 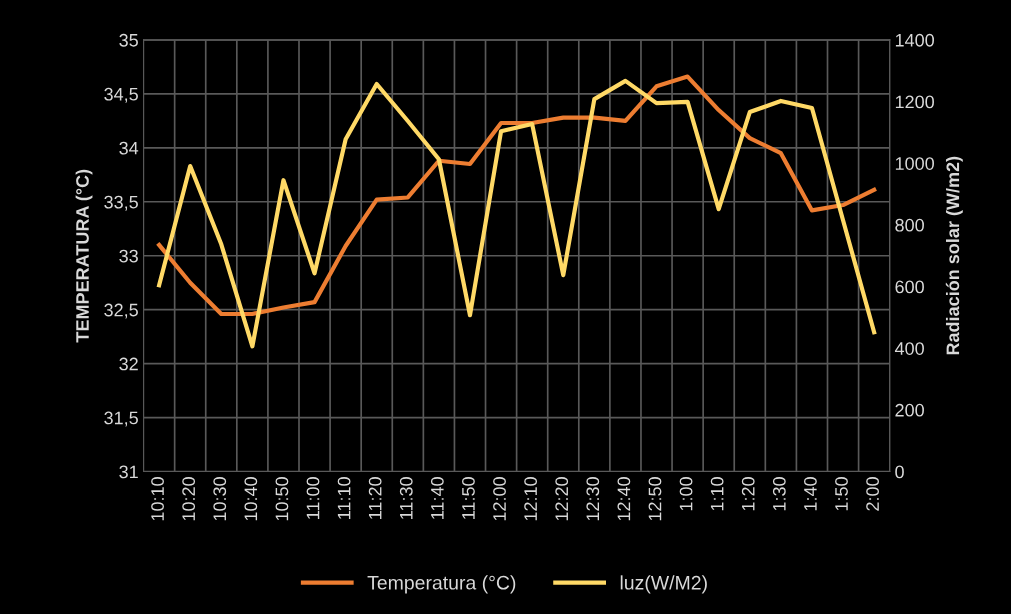 I want to click on x-tick-label: 10:40, so click(x=251, y=499).